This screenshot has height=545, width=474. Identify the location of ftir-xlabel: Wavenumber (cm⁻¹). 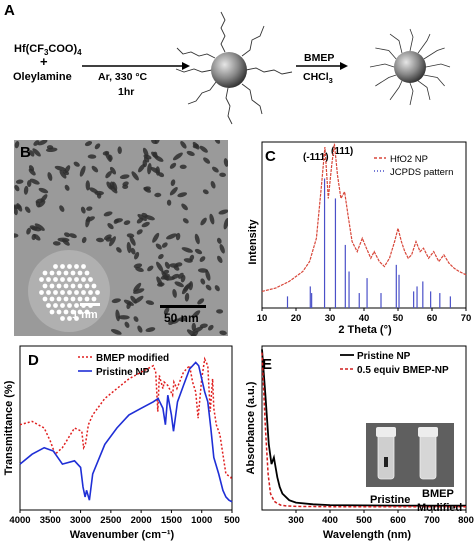
(122, 535).